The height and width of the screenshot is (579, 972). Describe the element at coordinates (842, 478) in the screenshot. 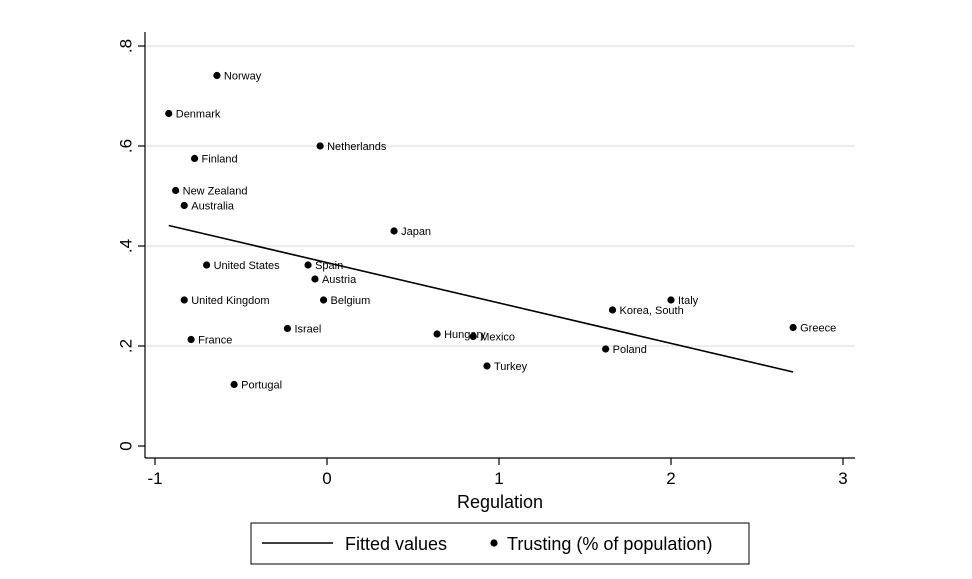

I see `x-tick-label: 3` at that location.